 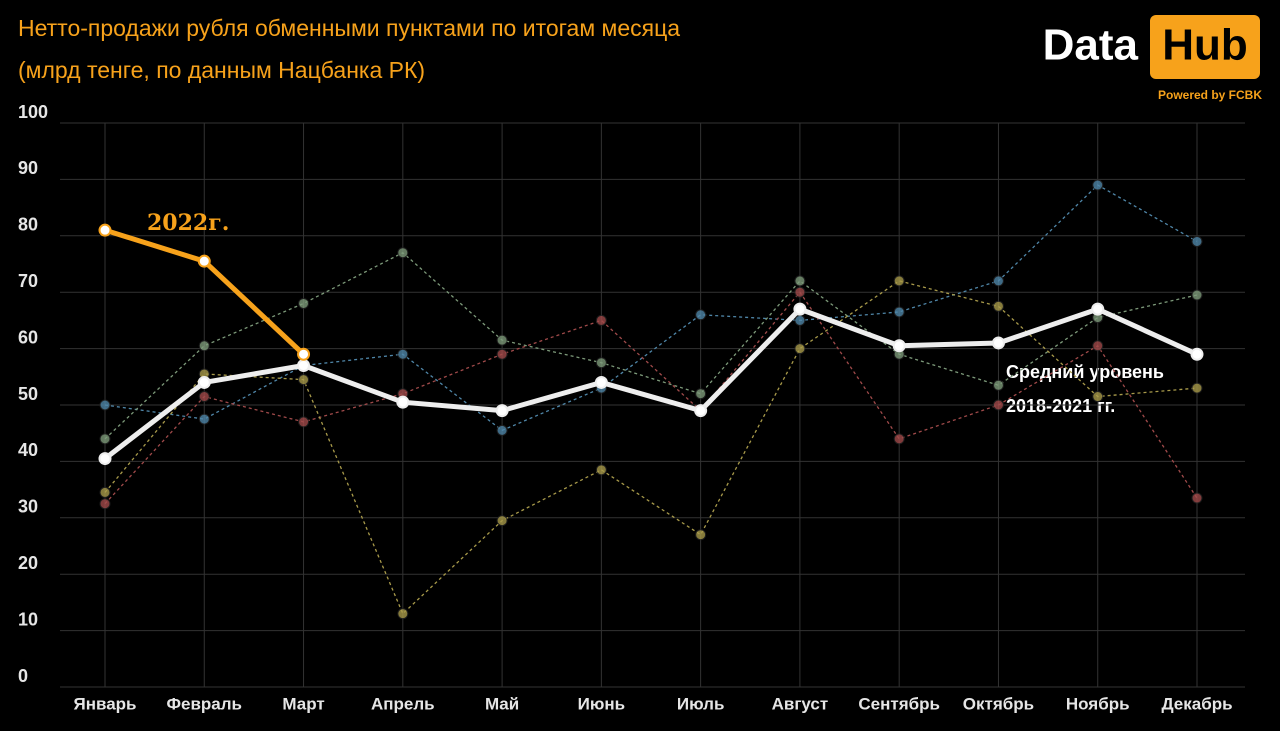 I want to click on y-tick-label: 80, so click(x=28, y=225).